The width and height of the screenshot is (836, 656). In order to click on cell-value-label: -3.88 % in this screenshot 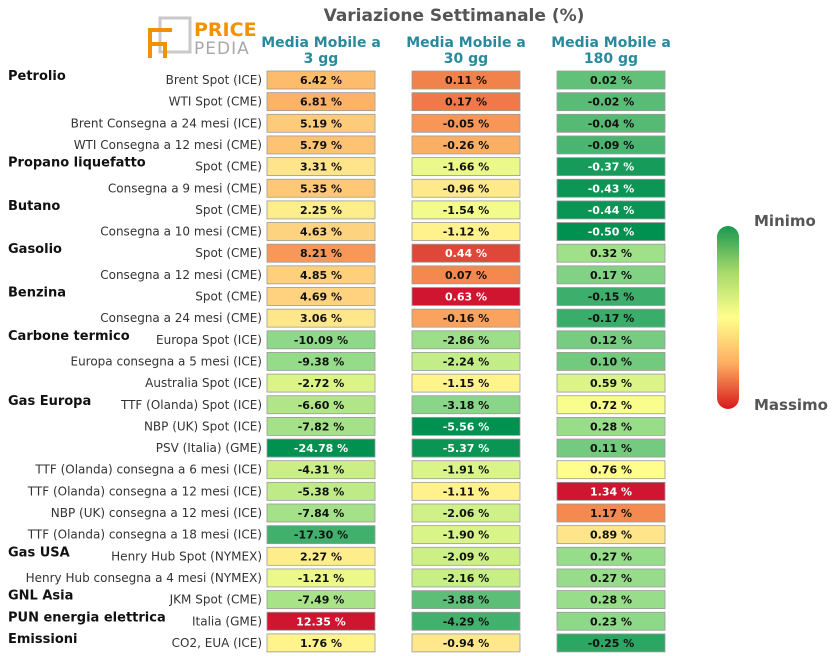, I will do `click(466, 600)`.